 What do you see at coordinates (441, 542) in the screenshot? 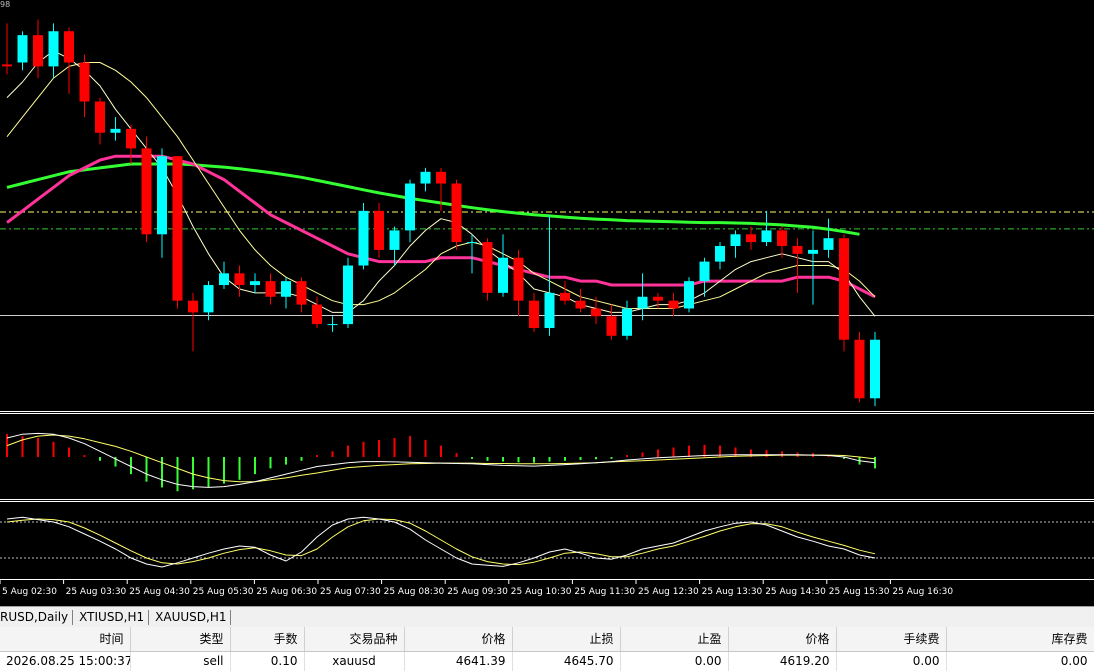
I see `stochastic-main-line` at bounding box center [441, 542].